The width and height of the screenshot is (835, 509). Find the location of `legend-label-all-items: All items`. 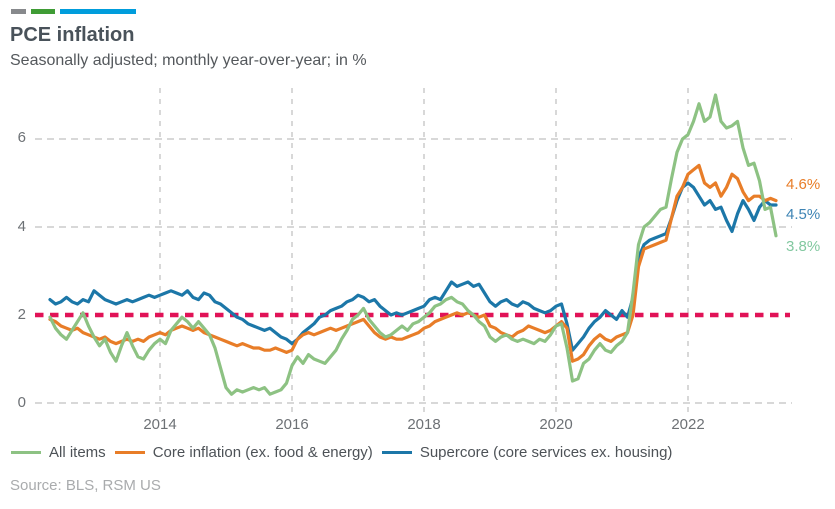

legend-label-all-items: All items is located at coordinates (77, 452).